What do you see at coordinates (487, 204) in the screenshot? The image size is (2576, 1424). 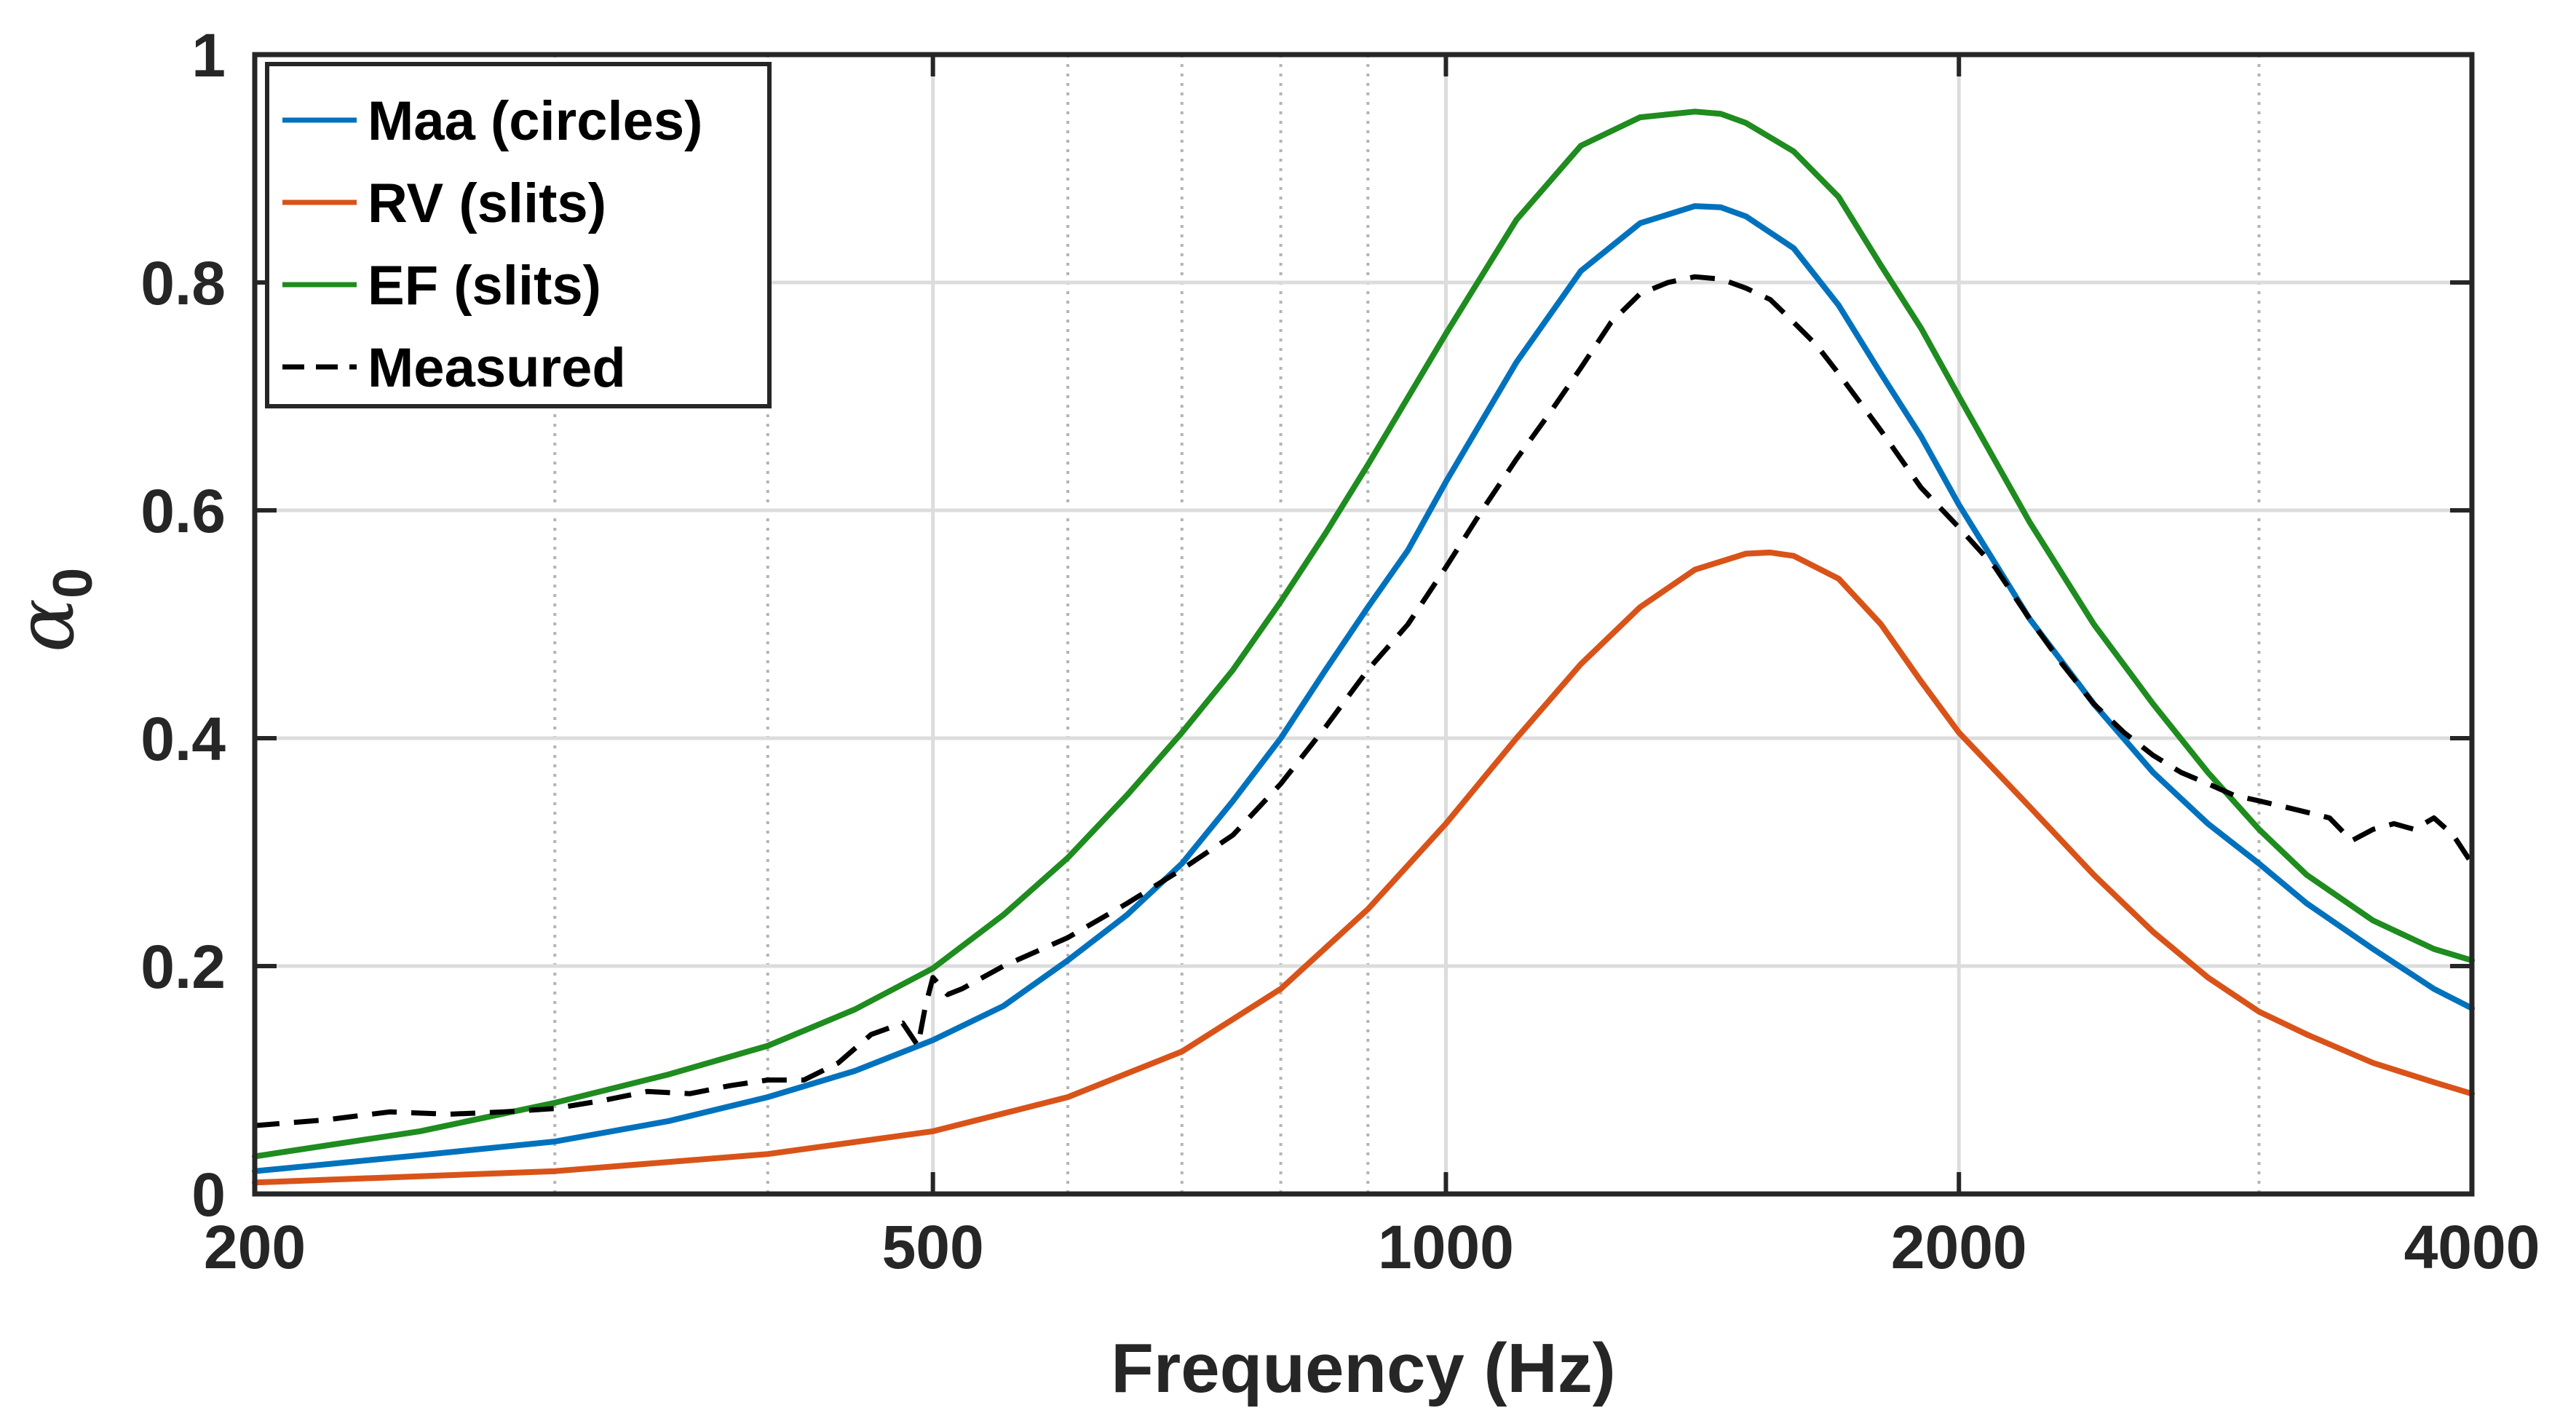 I see `legend-label-rv: RV (slits)` at bounding box center [487, 204].